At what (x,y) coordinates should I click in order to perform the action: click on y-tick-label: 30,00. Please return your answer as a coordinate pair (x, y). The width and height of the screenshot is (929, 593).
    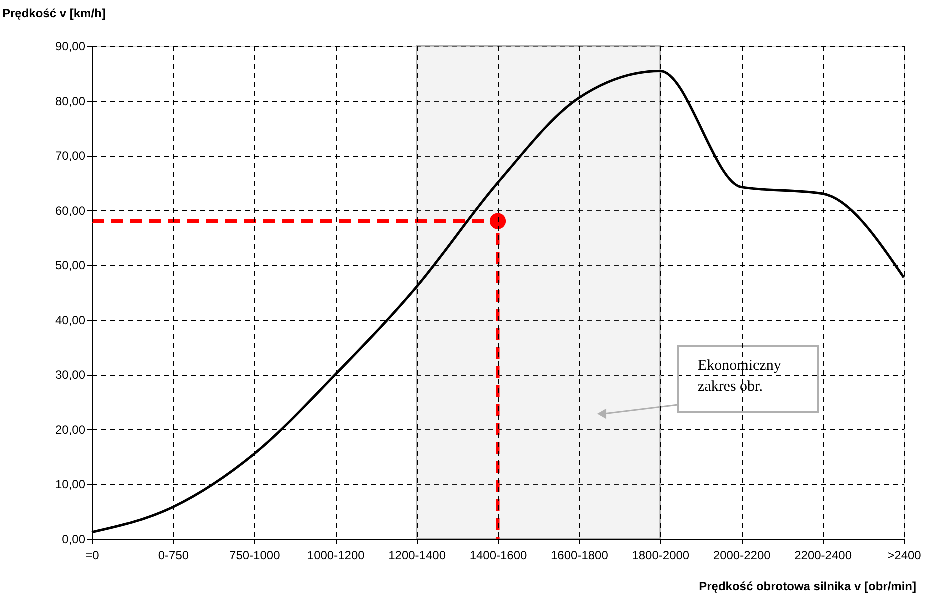
    Looking at the image, I should click on (70, 375).